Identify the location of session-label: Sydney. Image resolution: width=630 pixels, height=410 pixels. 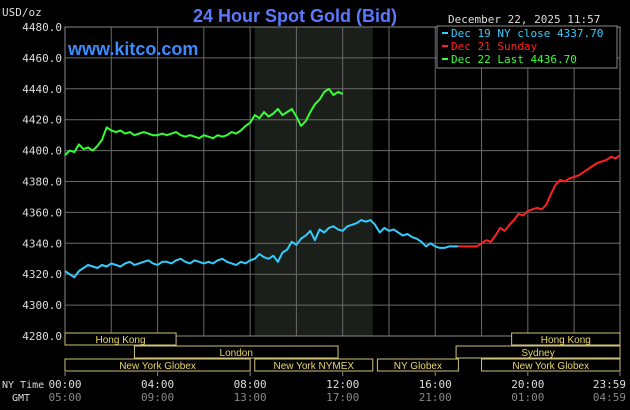
(537, 353).